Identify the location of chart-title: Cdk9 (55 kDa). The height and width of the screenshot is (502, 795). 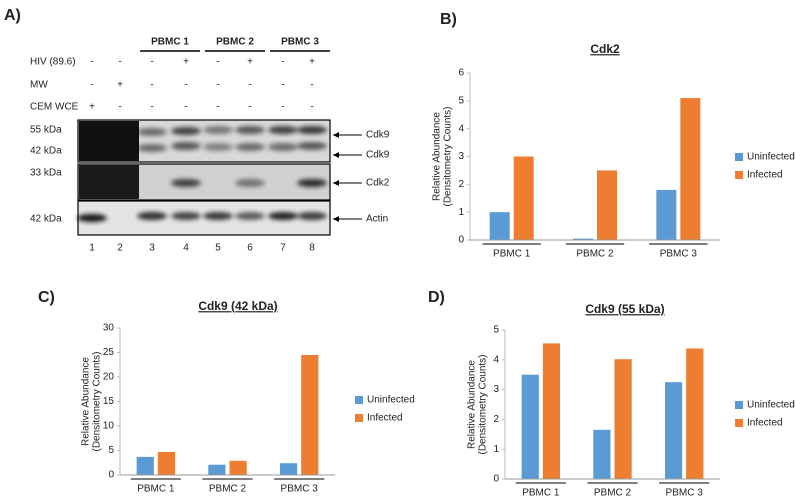
(624, 309).